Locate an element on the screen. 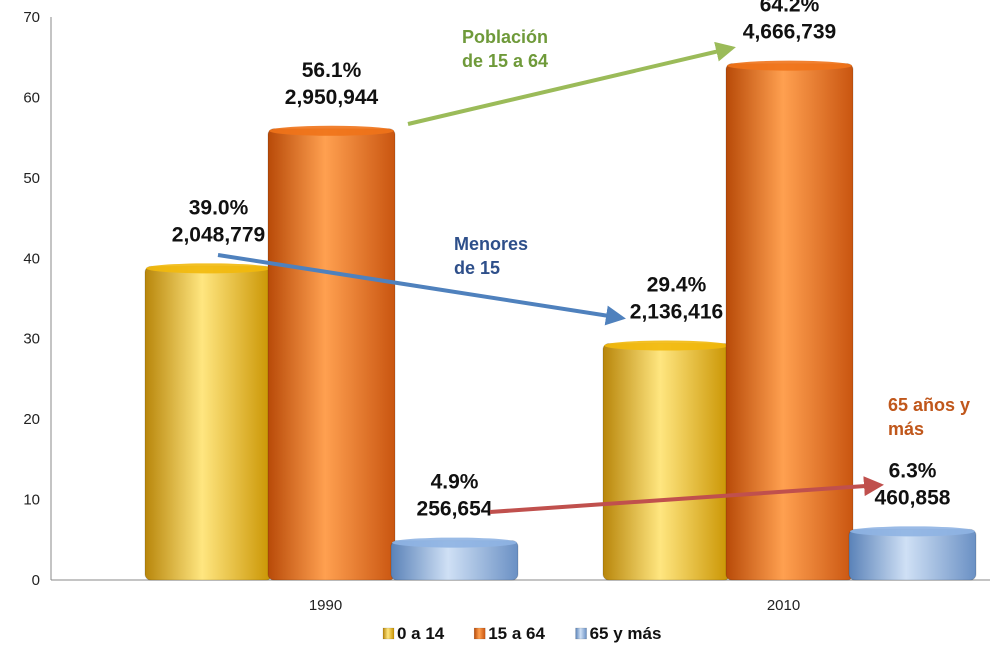  annotation-menores: Menores de 15 is located at coordinates (421, 280).